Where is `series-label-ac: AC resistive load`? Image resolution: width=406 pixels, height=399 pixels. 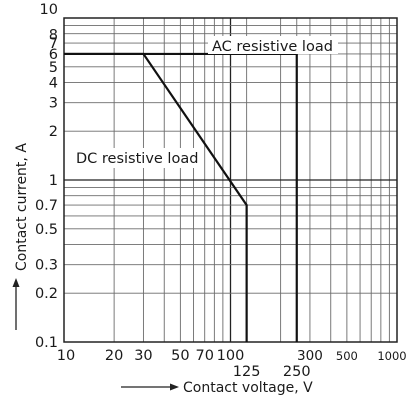
series-label-ac: AC resistive load is located at coordinates (272, 47).